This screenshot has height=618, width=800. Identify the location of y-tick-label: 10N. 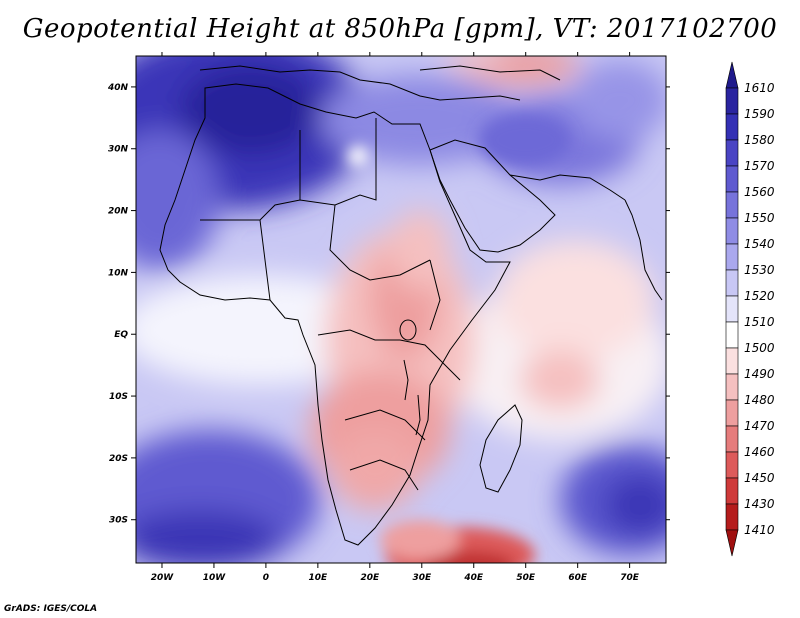
(118, 273).